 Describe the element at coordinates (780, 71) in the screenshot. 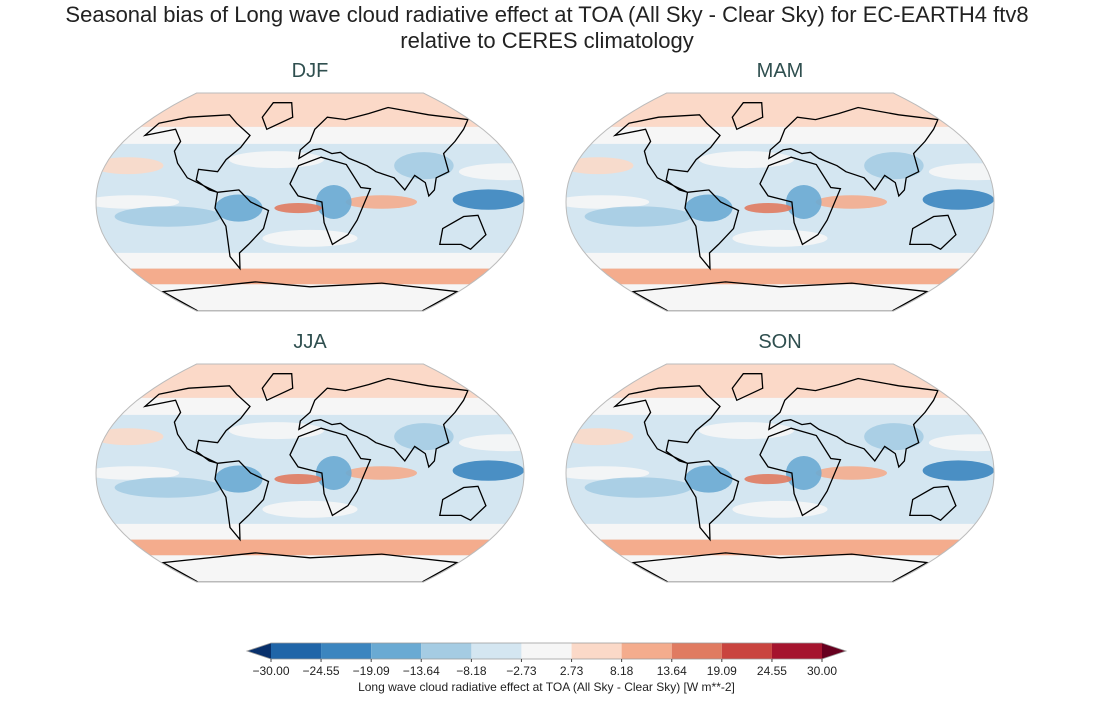

I see `panel-title: MAM` at that location.